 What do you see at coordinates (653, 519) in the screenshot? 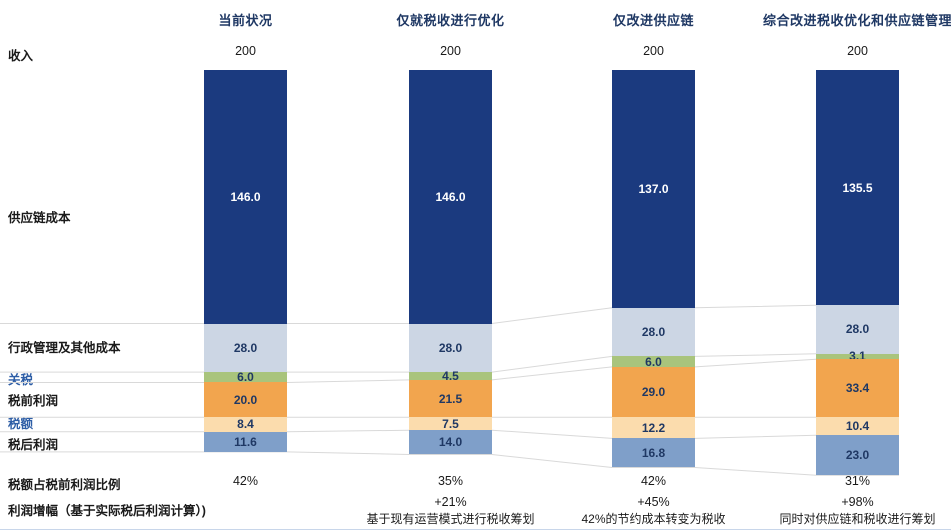
I see `annotation-text: 42%的节约成本转变为税收` at bounding box center [653, 519].